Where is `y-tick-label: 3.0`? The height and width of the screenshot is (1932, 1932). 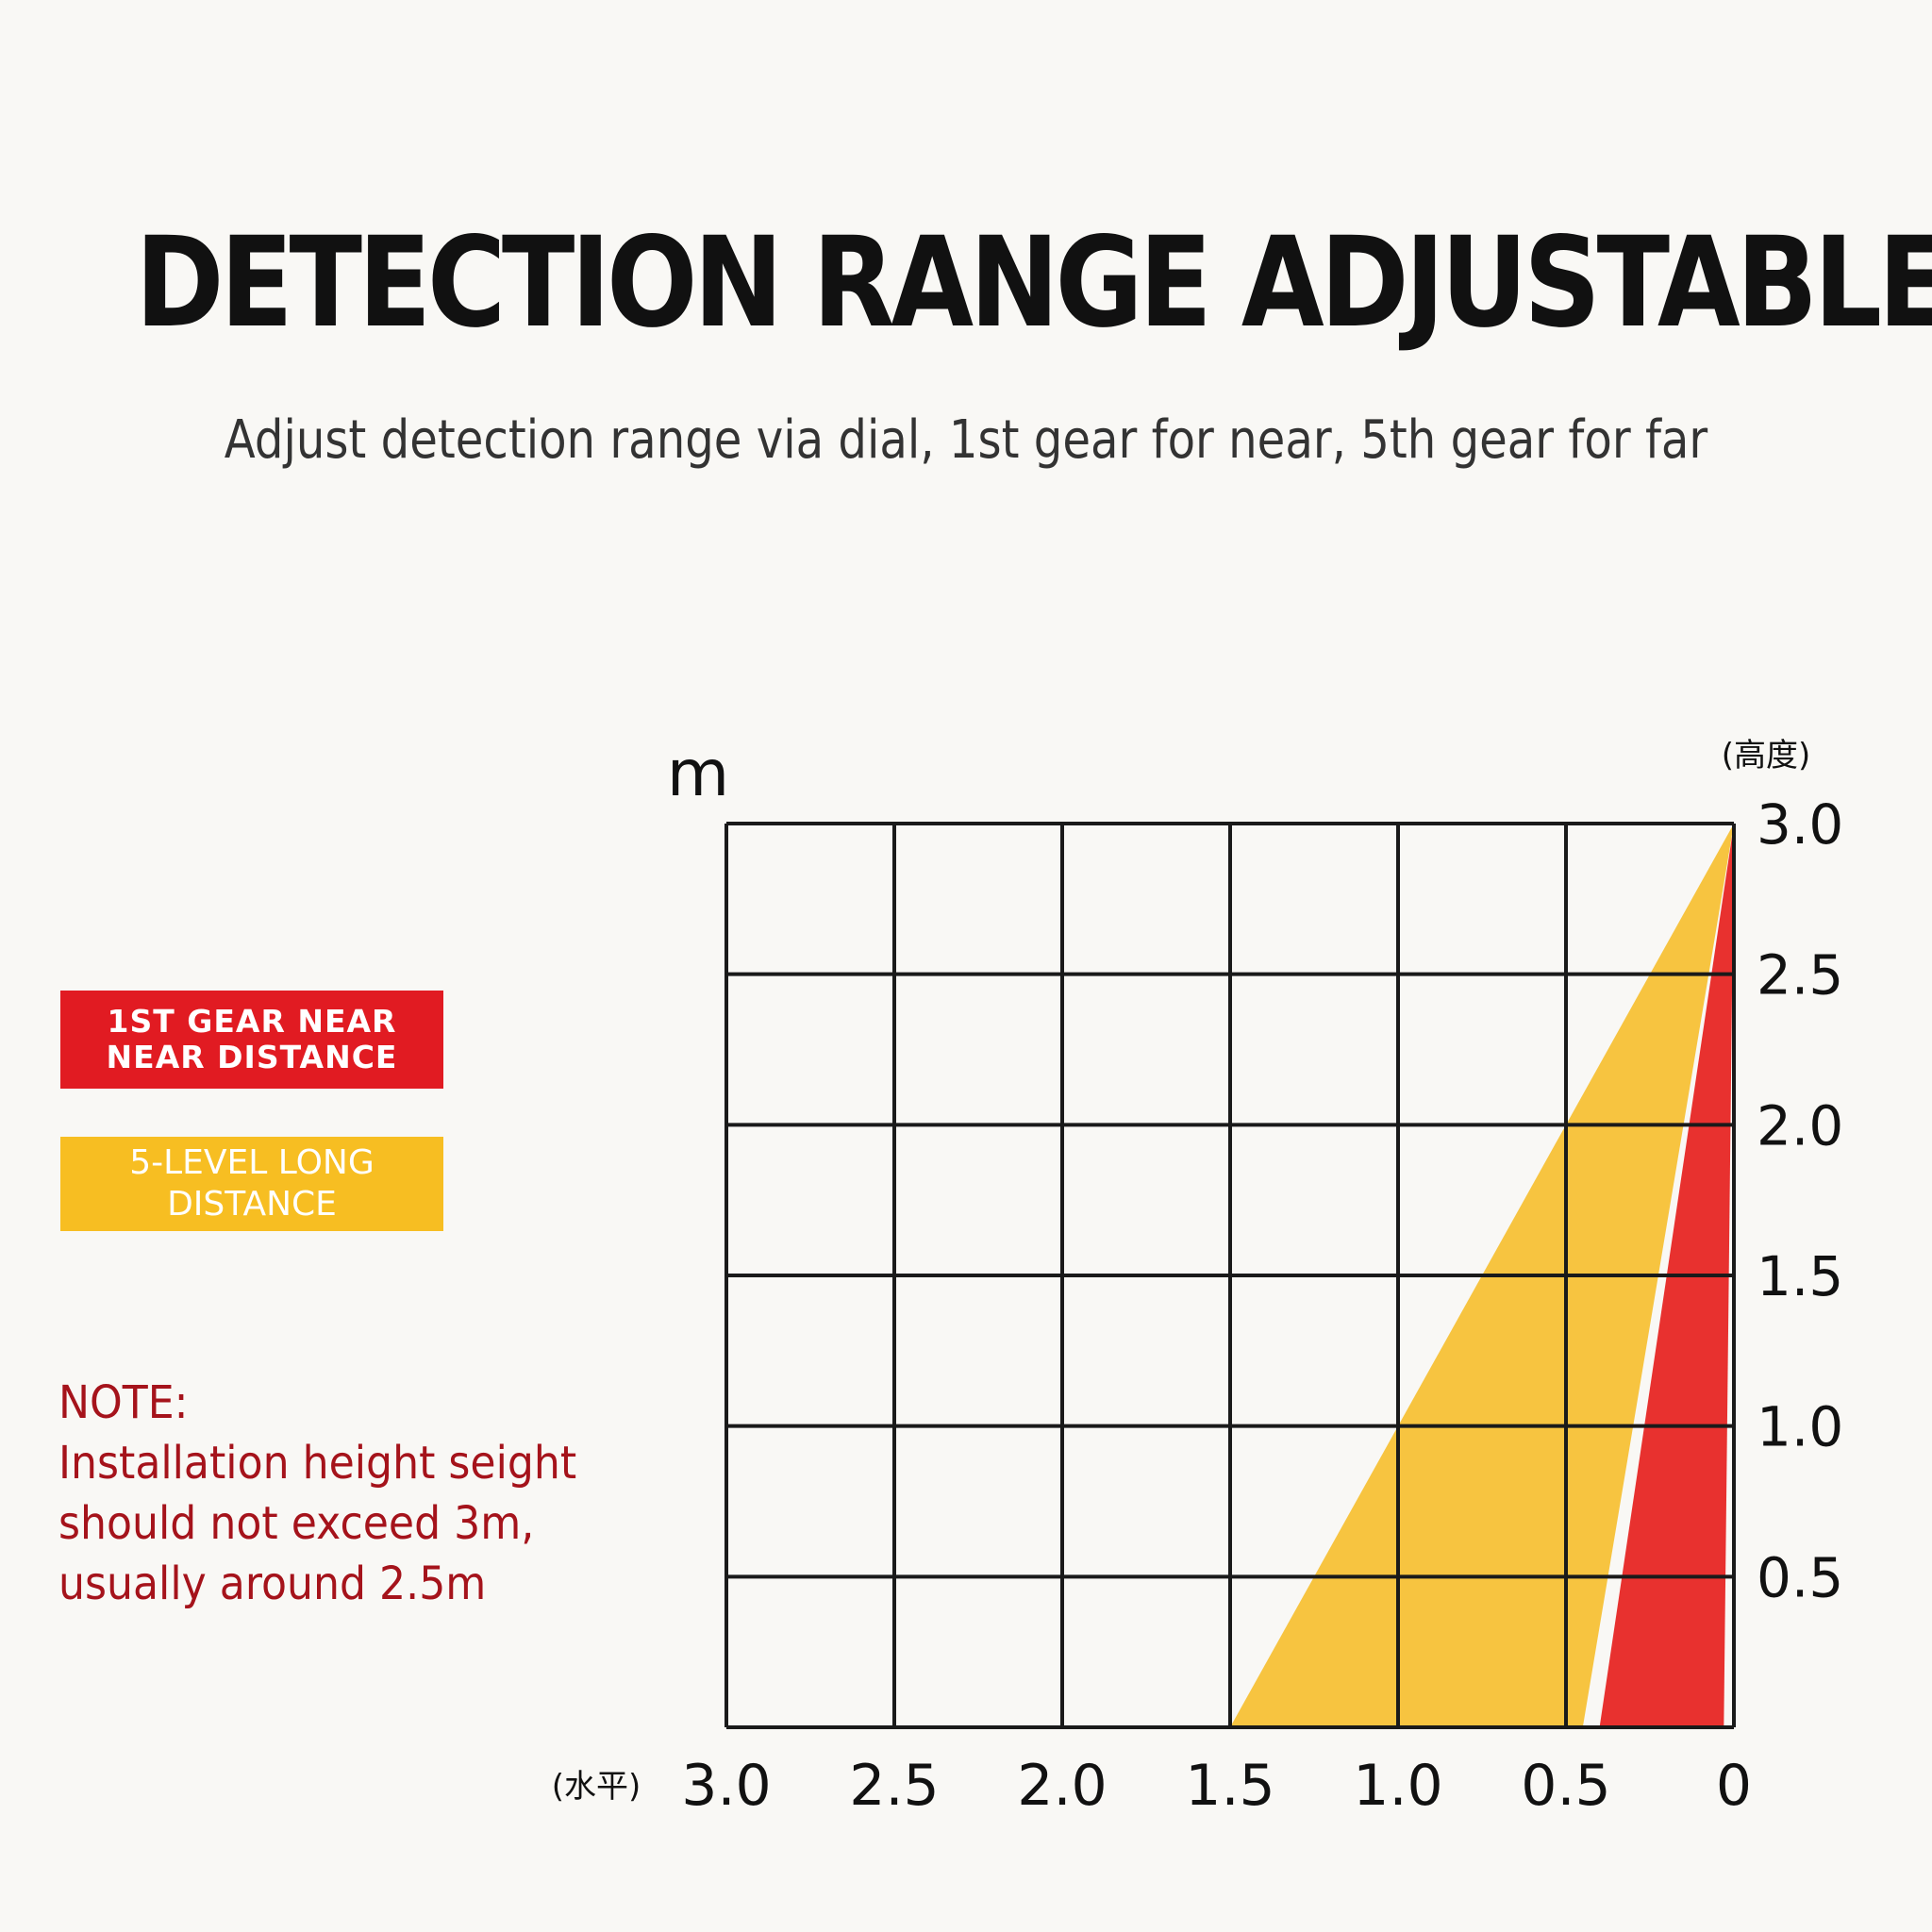
y-tick-label: 3.0 is located at coordinates (1800, 824).